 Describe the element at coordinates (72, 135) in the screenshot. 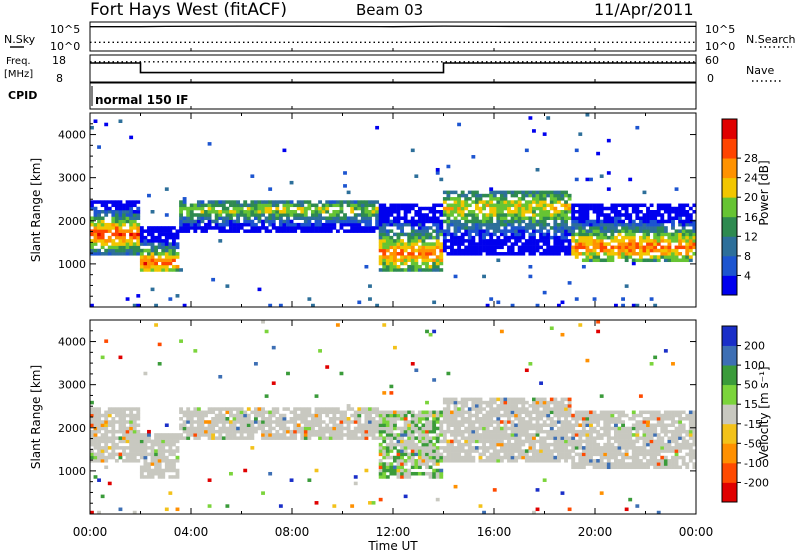

I see `y-tick-label: 4000` at that location.